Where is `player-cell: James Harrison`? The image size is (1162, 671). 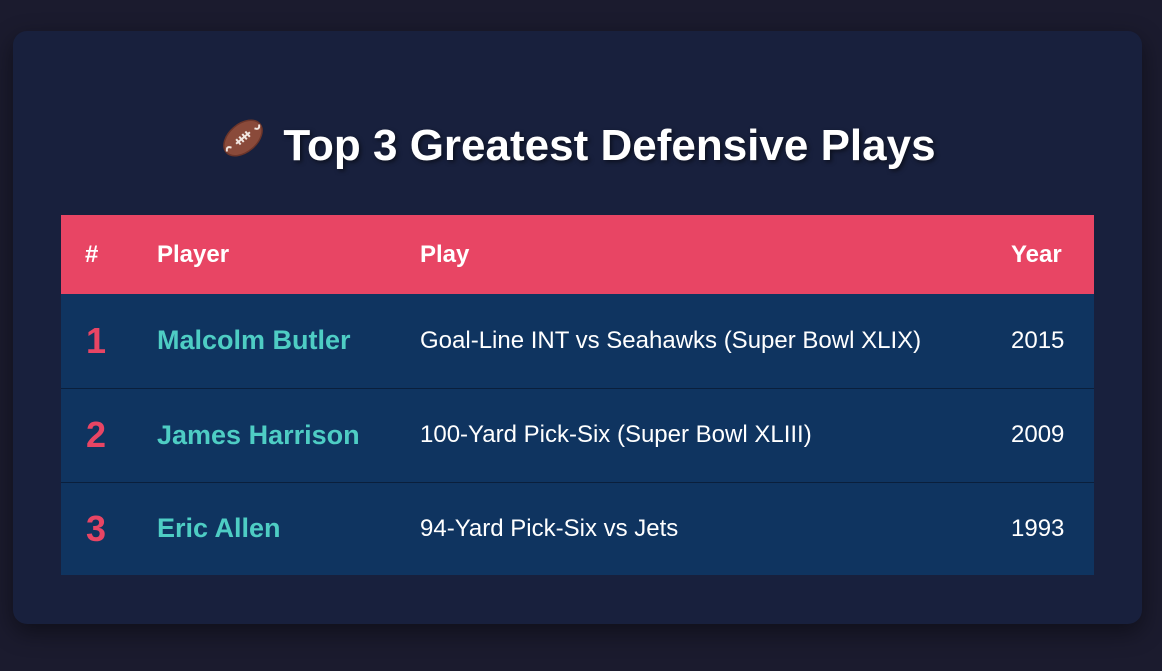
player-cell: James Harrison is located at coordinates (258, 434).